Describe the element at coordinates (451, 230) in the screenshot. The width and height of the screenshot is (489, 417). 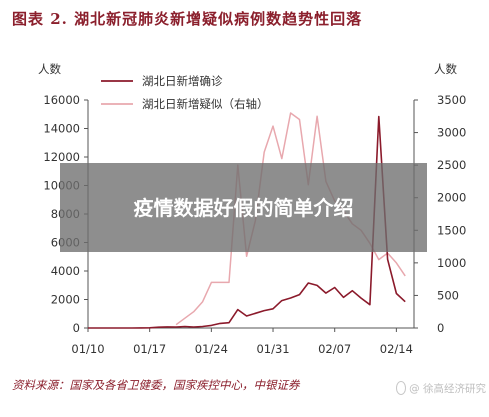
I see `y-right-tick-label: 1500` at that location.